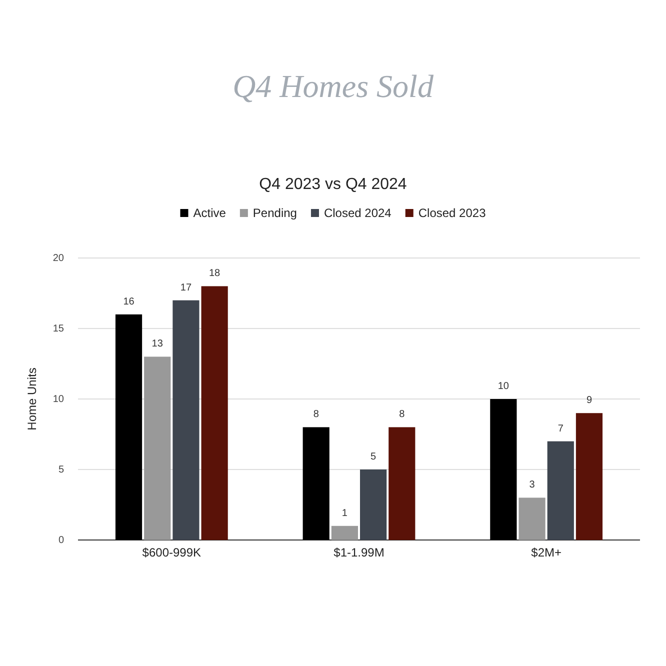 This screenshot has height=666, width=666. What do you see at coordinates (359, 553) in the screenshot?
I see `x-tick-label: $1-1.99M` at bounding box center [359, 553].